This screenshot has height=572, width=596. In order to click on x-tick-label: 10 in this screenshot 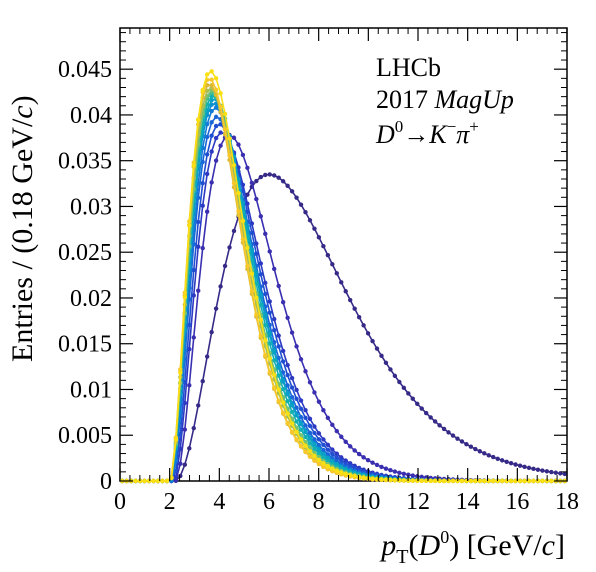, I will do `click(368, 502)`.